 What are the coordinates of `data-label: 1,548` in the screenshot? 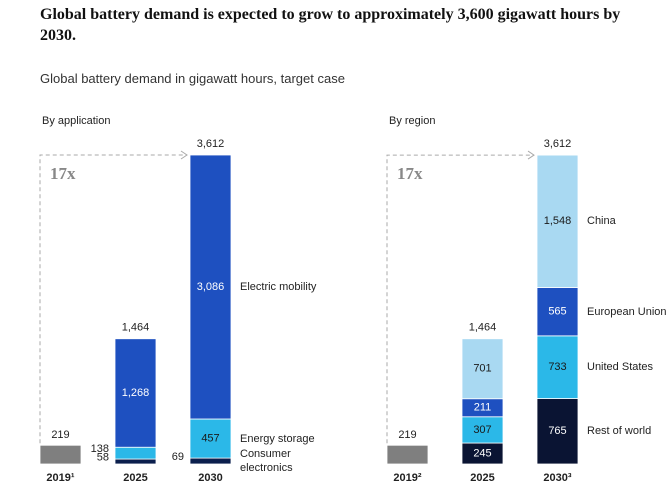 It's located at (558, 221).